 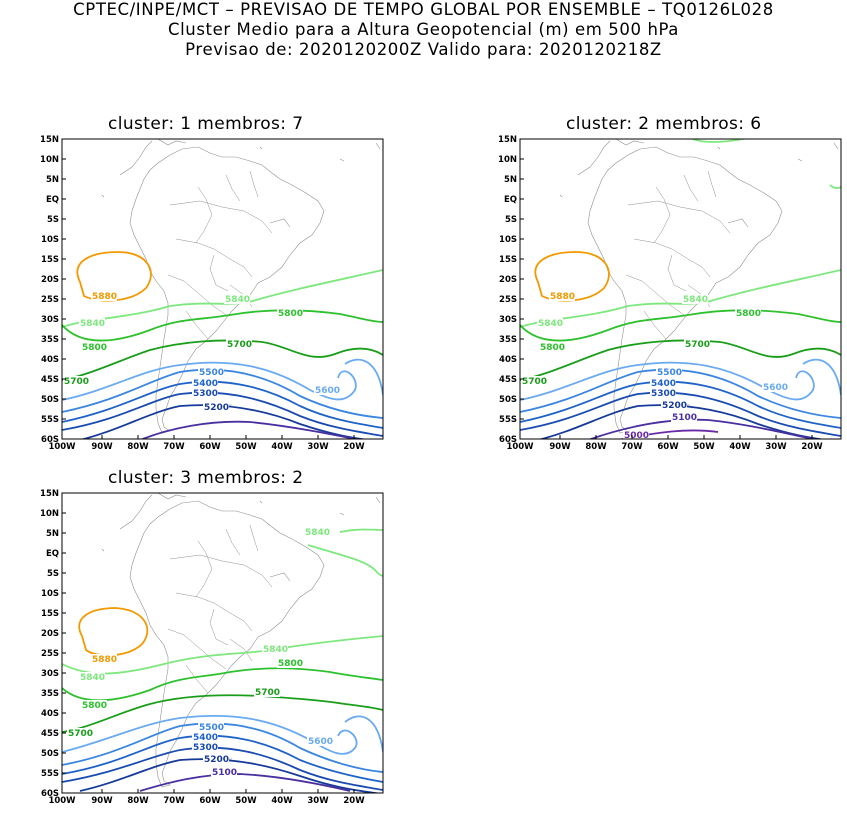 What do you see at coordinates (290, 664) in the screenshot?
I see `contour-label: 5800` at bounding box center [290, 664].